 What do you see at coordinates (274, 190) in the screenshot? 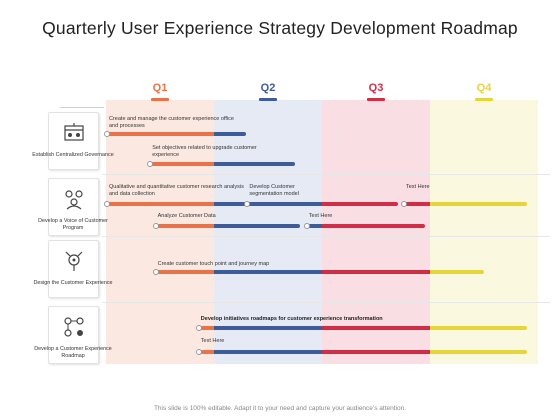
I see `task-label: Develop Customer segmentation model` at bounding box center [274, 190].